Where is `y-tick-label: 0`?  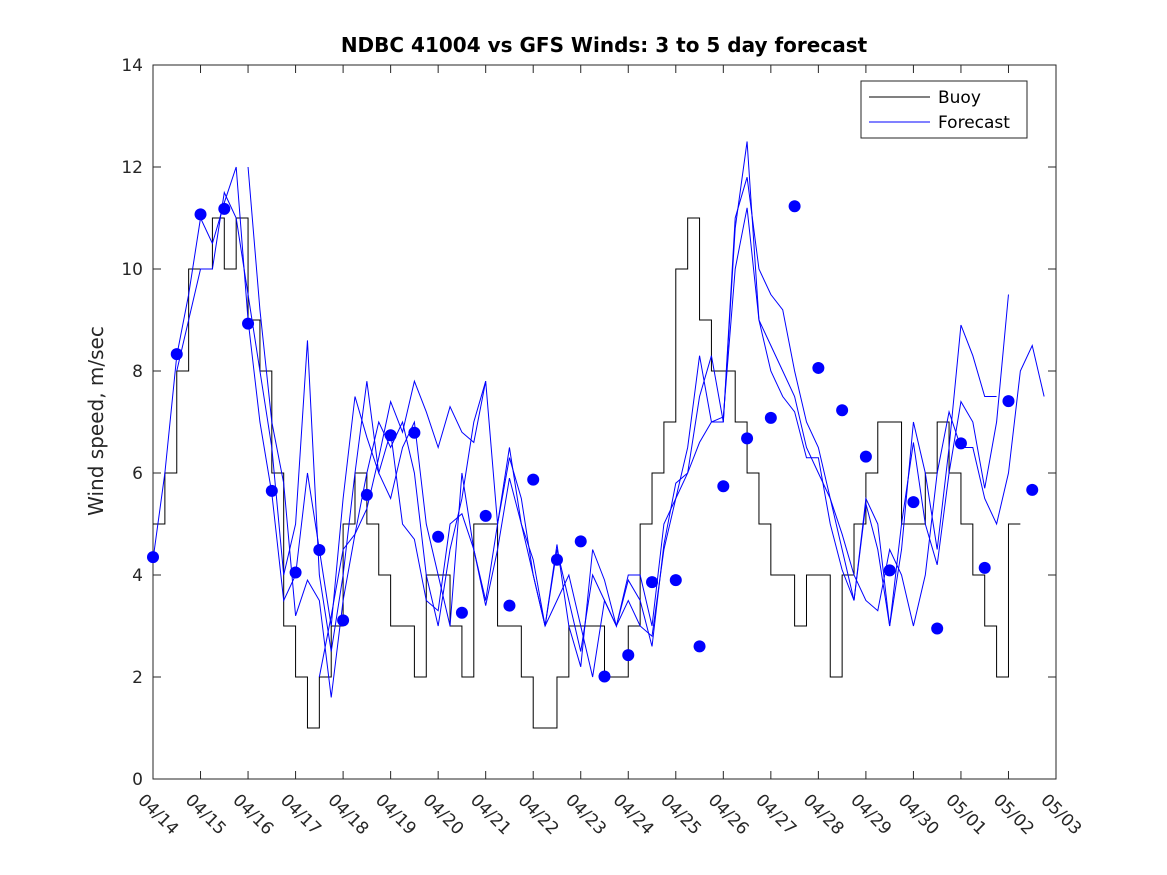
y-tick-label: 0 is located at coordinates (137, 780).